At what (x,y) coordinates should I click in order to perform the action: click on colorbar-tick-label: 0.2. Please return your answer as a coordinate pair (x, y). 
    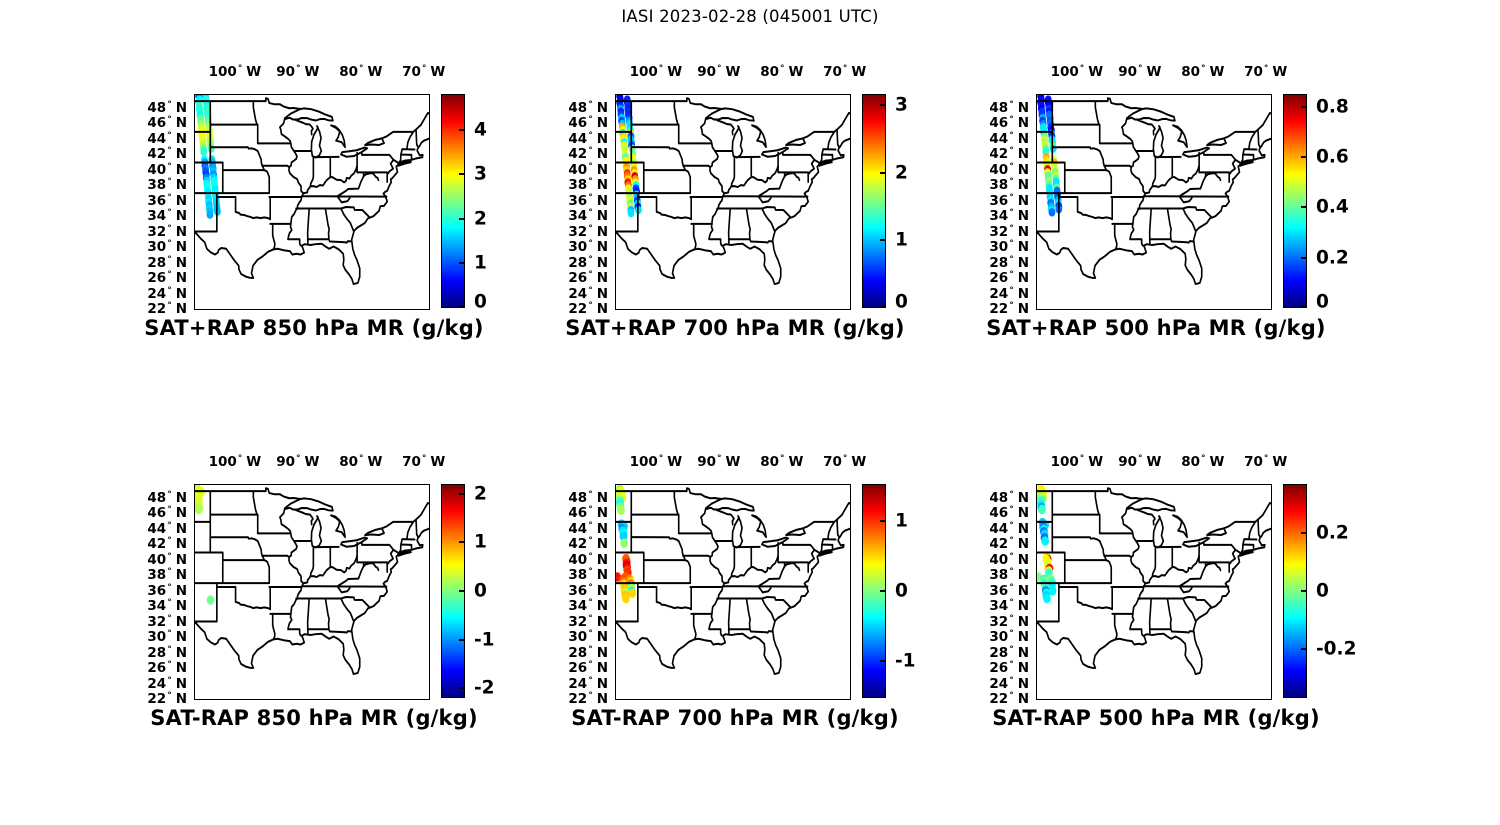
    Looking at the image, I should click on (1332, 533).